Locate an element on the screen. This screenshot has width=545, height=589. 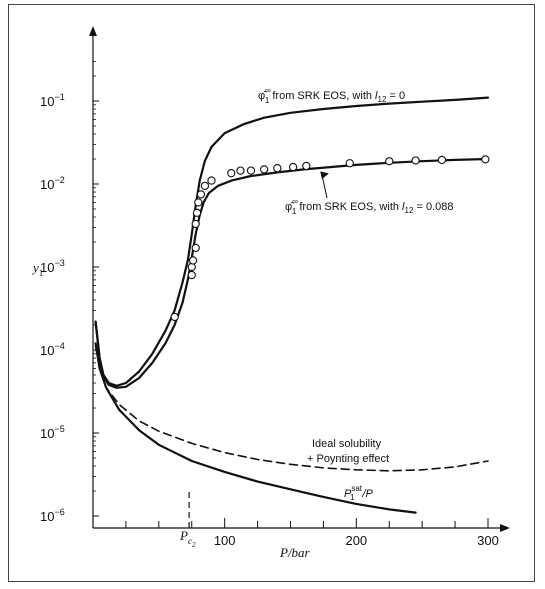
x-axis-title: P/bar is located at coordinates (295, 552).